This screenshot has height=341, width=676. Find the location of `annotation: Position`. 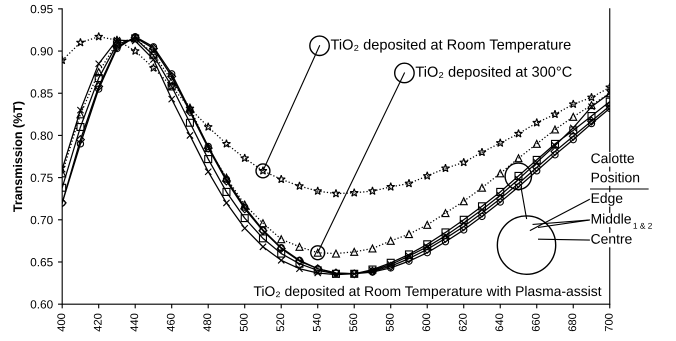

annotation: Position is located at coordinates (616, 177).